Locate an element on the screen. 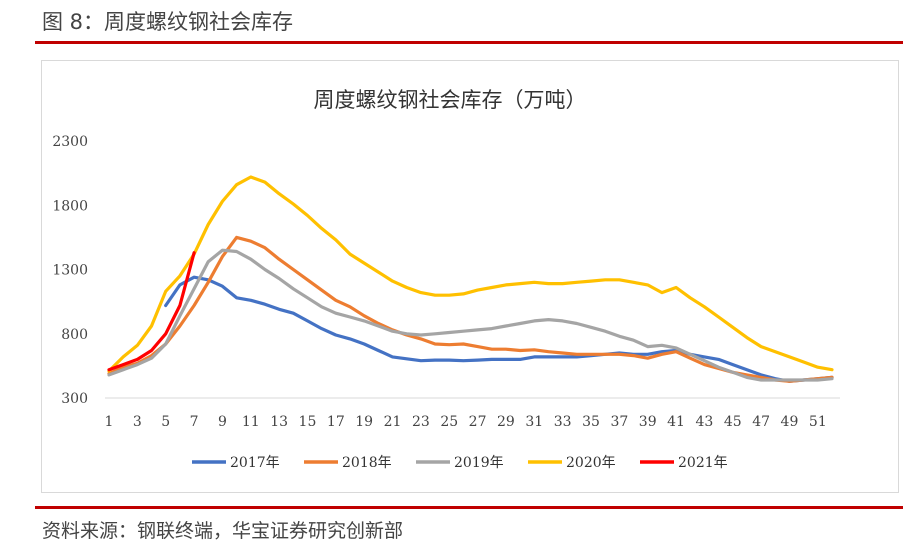 The width and height of the screenshot is (910, 552). legend-label: 2021年 is located at coordinates (703, 463).